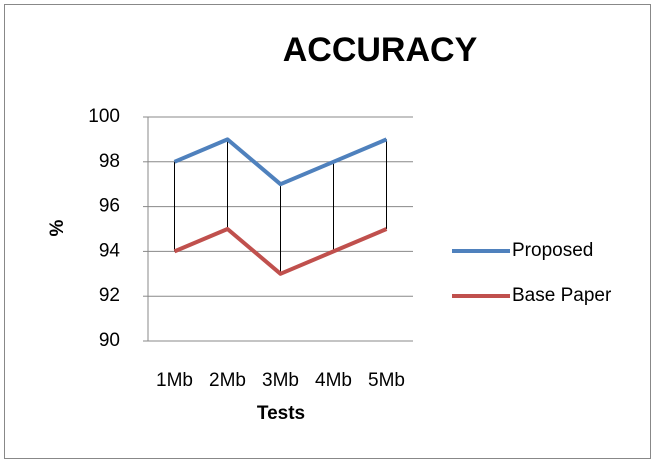 This screenshot has height=463, width=655. Describe the element at coordinates (109, 206) in the screenshot. I see `y-tick-label: 96` at that location.